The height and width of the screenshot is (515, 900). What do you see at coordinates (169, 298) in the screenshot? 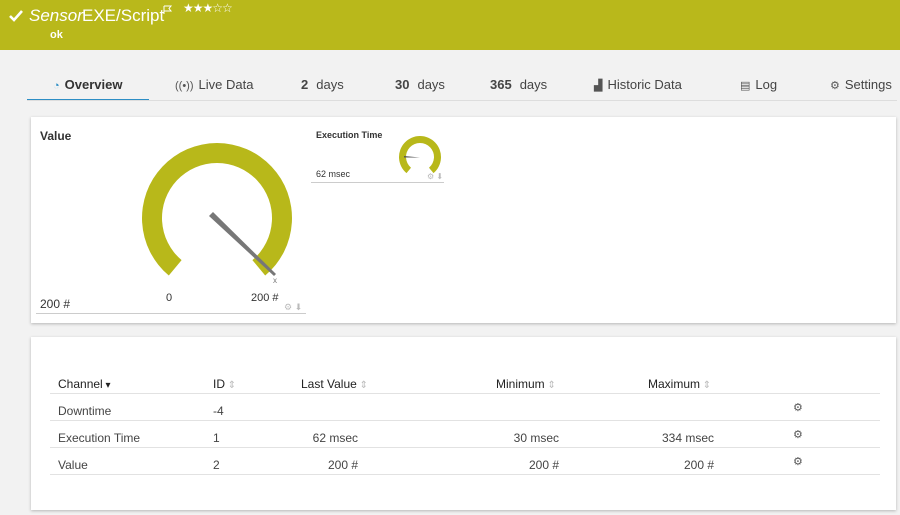
I see `gauge-min-label: 0` at bounding box center [169, 298].